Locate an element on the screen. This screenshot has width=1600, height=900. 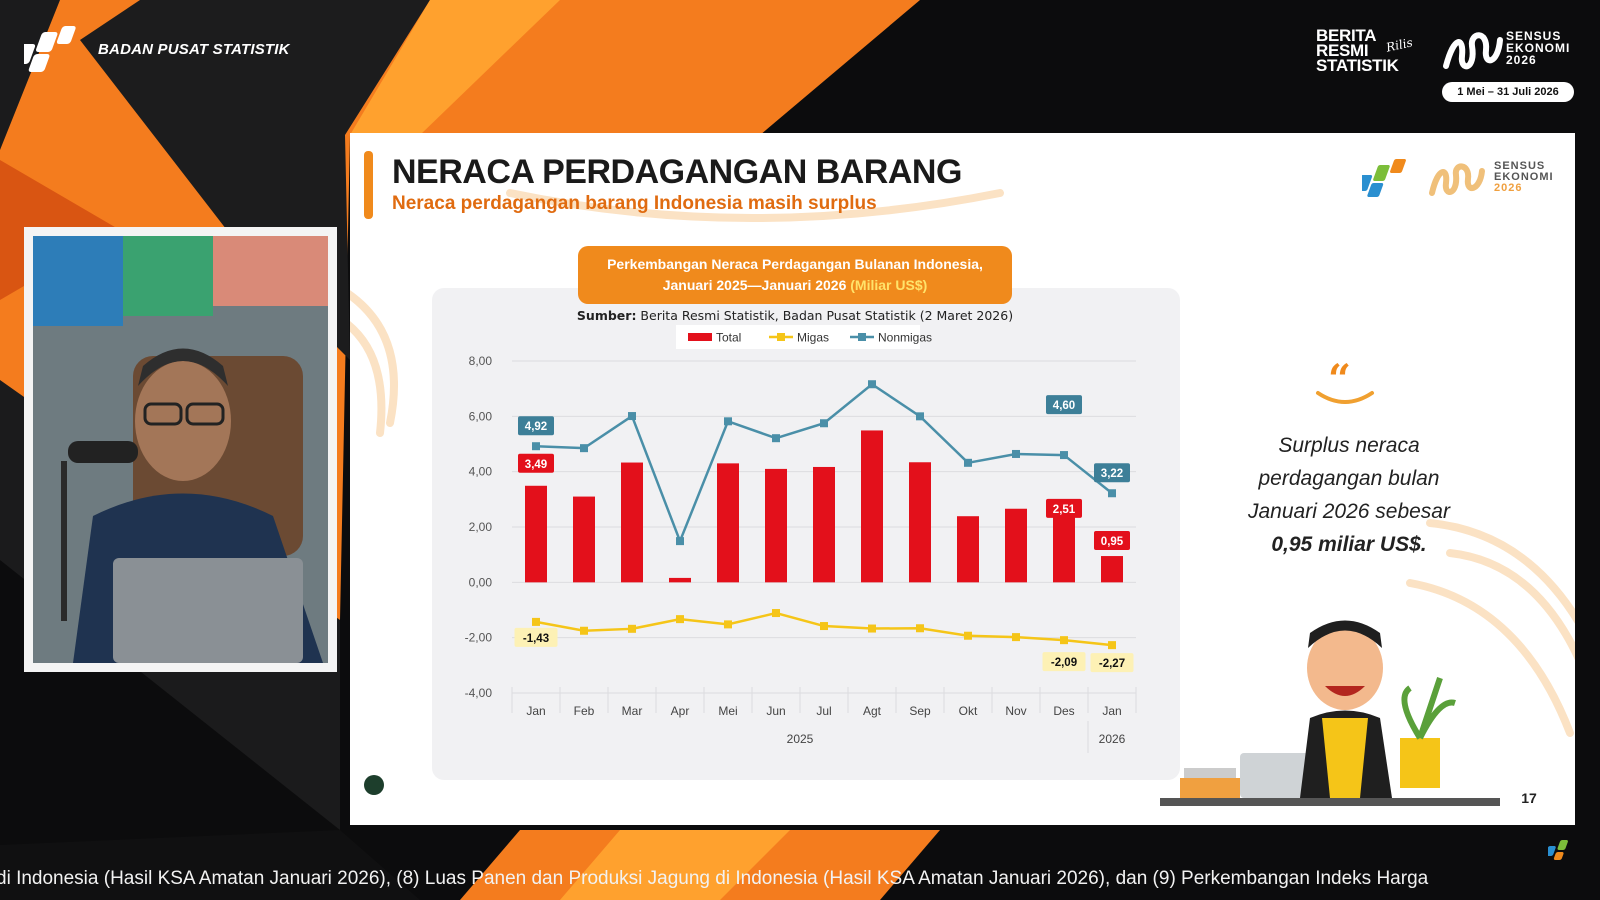
y-tick-label: 6,00 is located at coordinates (481, 416).